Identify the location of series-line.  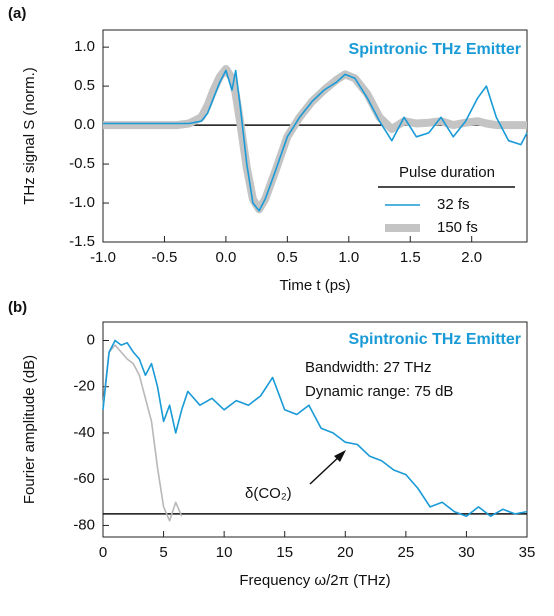
(142, 433).